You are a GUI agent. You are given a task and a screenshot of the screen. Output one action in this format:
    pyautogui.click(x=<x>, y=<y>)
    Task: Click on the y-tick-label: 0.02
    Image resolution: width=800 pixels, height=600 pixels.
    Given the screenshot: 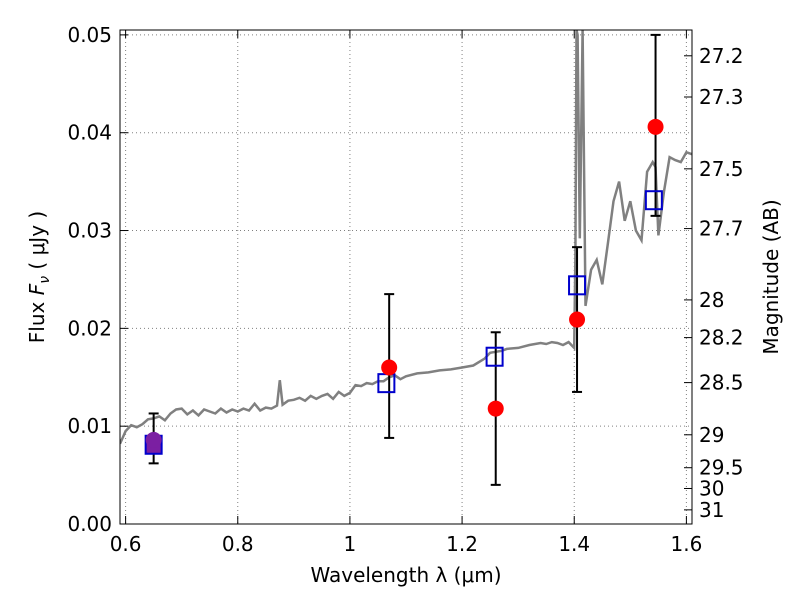 What is the action you would take?
    pyautogui.click(x=89, y=328)
    